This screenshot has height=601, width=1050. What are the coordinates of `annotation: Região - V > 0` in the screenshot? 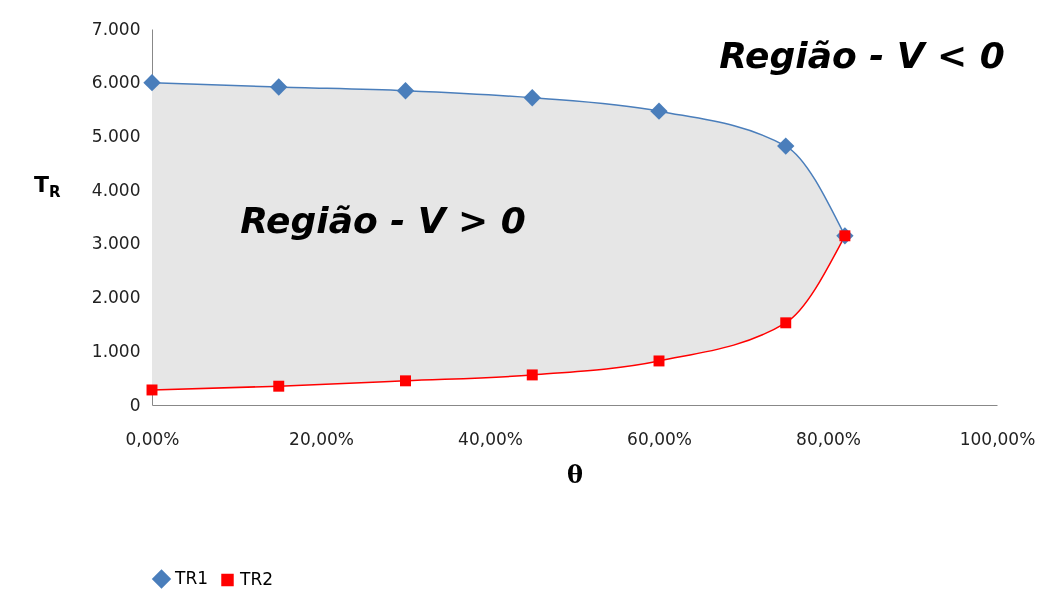 It's located at (383, 220).